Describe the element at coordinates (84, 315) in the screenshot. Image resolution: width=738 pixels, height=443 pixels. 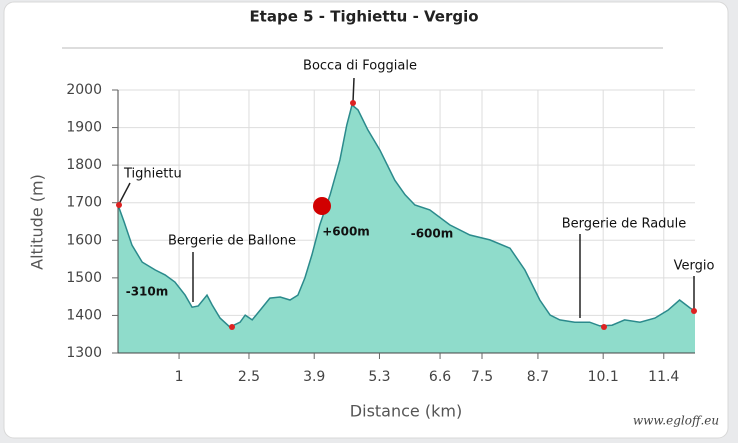
I see `y-tick-label: 1400` at that location.